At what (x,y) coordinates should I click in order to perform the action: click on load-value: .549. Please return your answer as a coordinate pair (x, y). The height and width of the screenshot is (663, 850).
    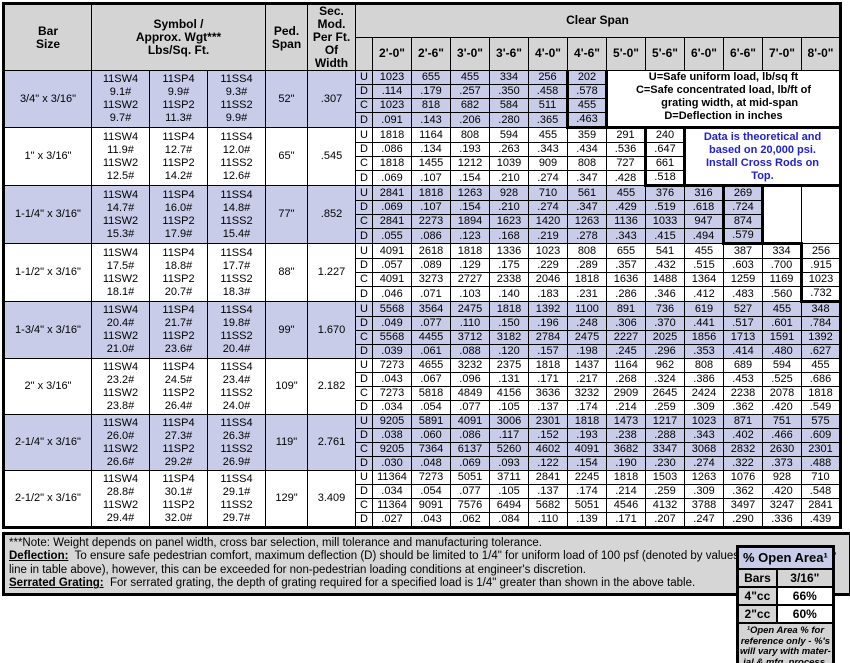
    Looking at the image, I should click on (821, 407).